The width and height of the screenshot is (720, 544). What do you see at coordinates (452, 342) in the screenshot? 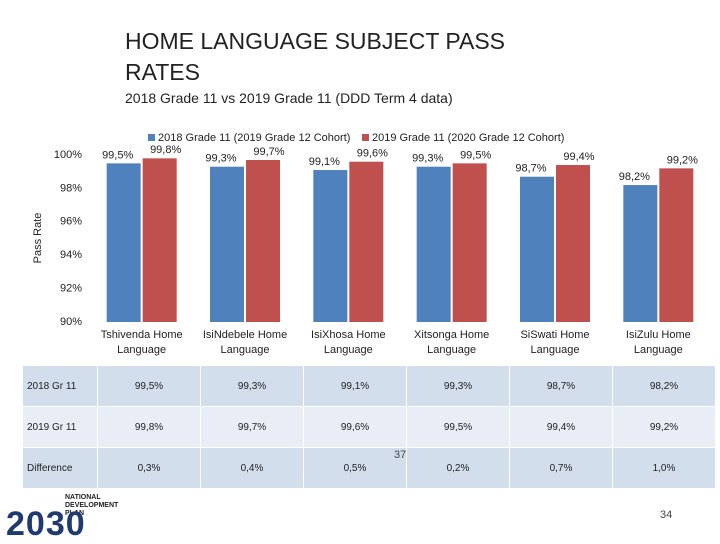
I see `x-tick-label: Xitsonga Home Language` at bounding box center [452, 342].